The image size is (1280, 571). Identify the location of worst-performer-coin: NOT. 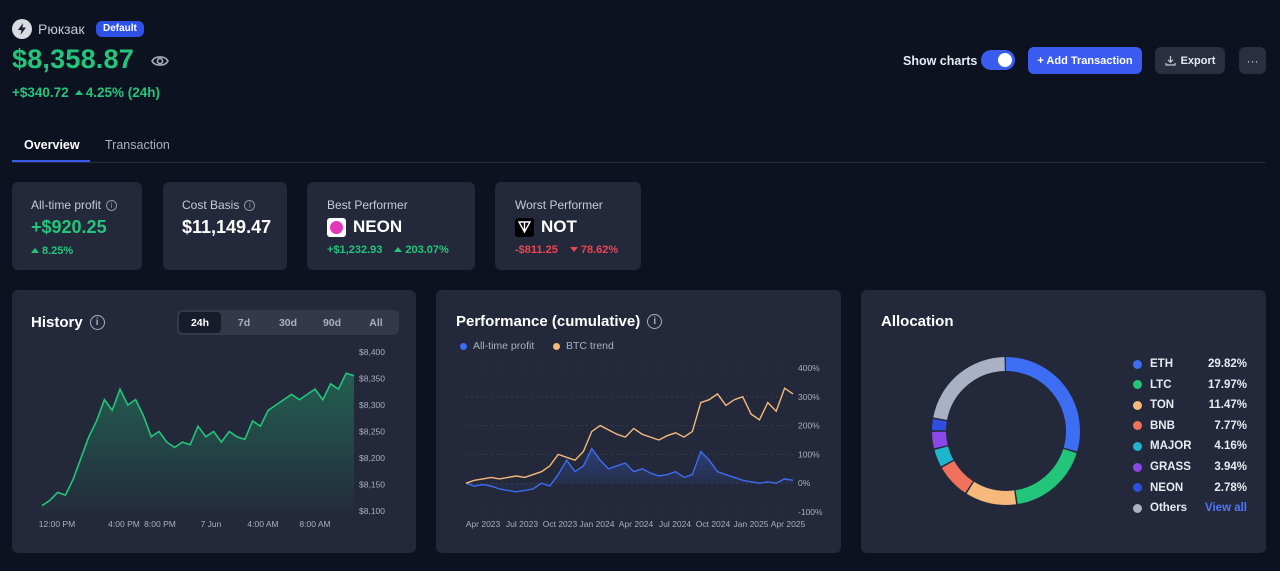
(559, 226).